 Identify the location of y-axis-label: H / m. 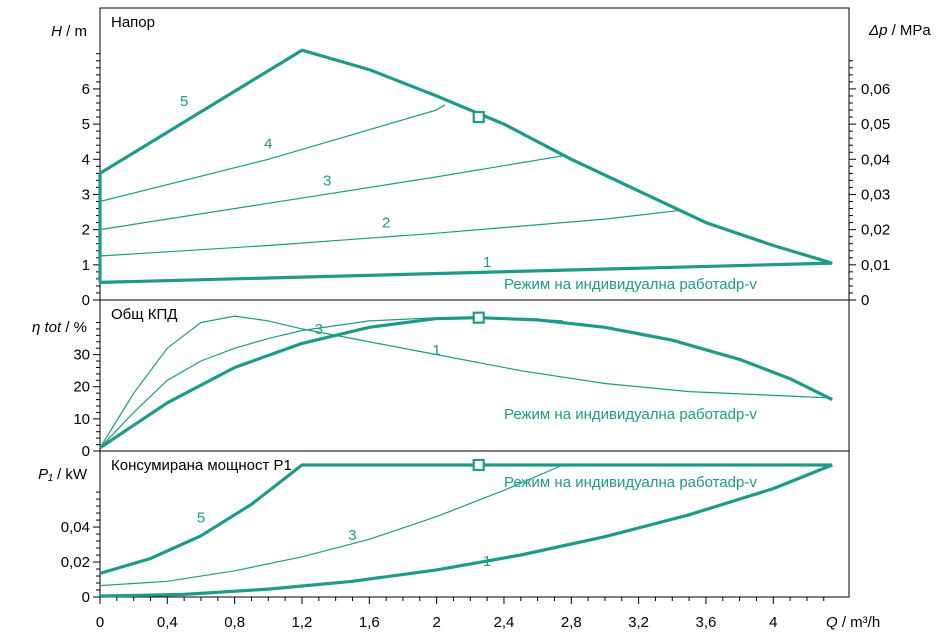
(69, 31).